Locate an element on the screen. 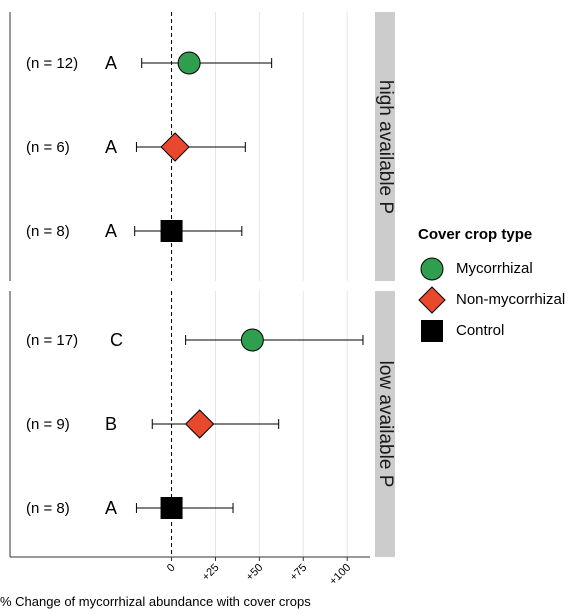  legend-title: Cover crop type is located at coordinates (475, 234).